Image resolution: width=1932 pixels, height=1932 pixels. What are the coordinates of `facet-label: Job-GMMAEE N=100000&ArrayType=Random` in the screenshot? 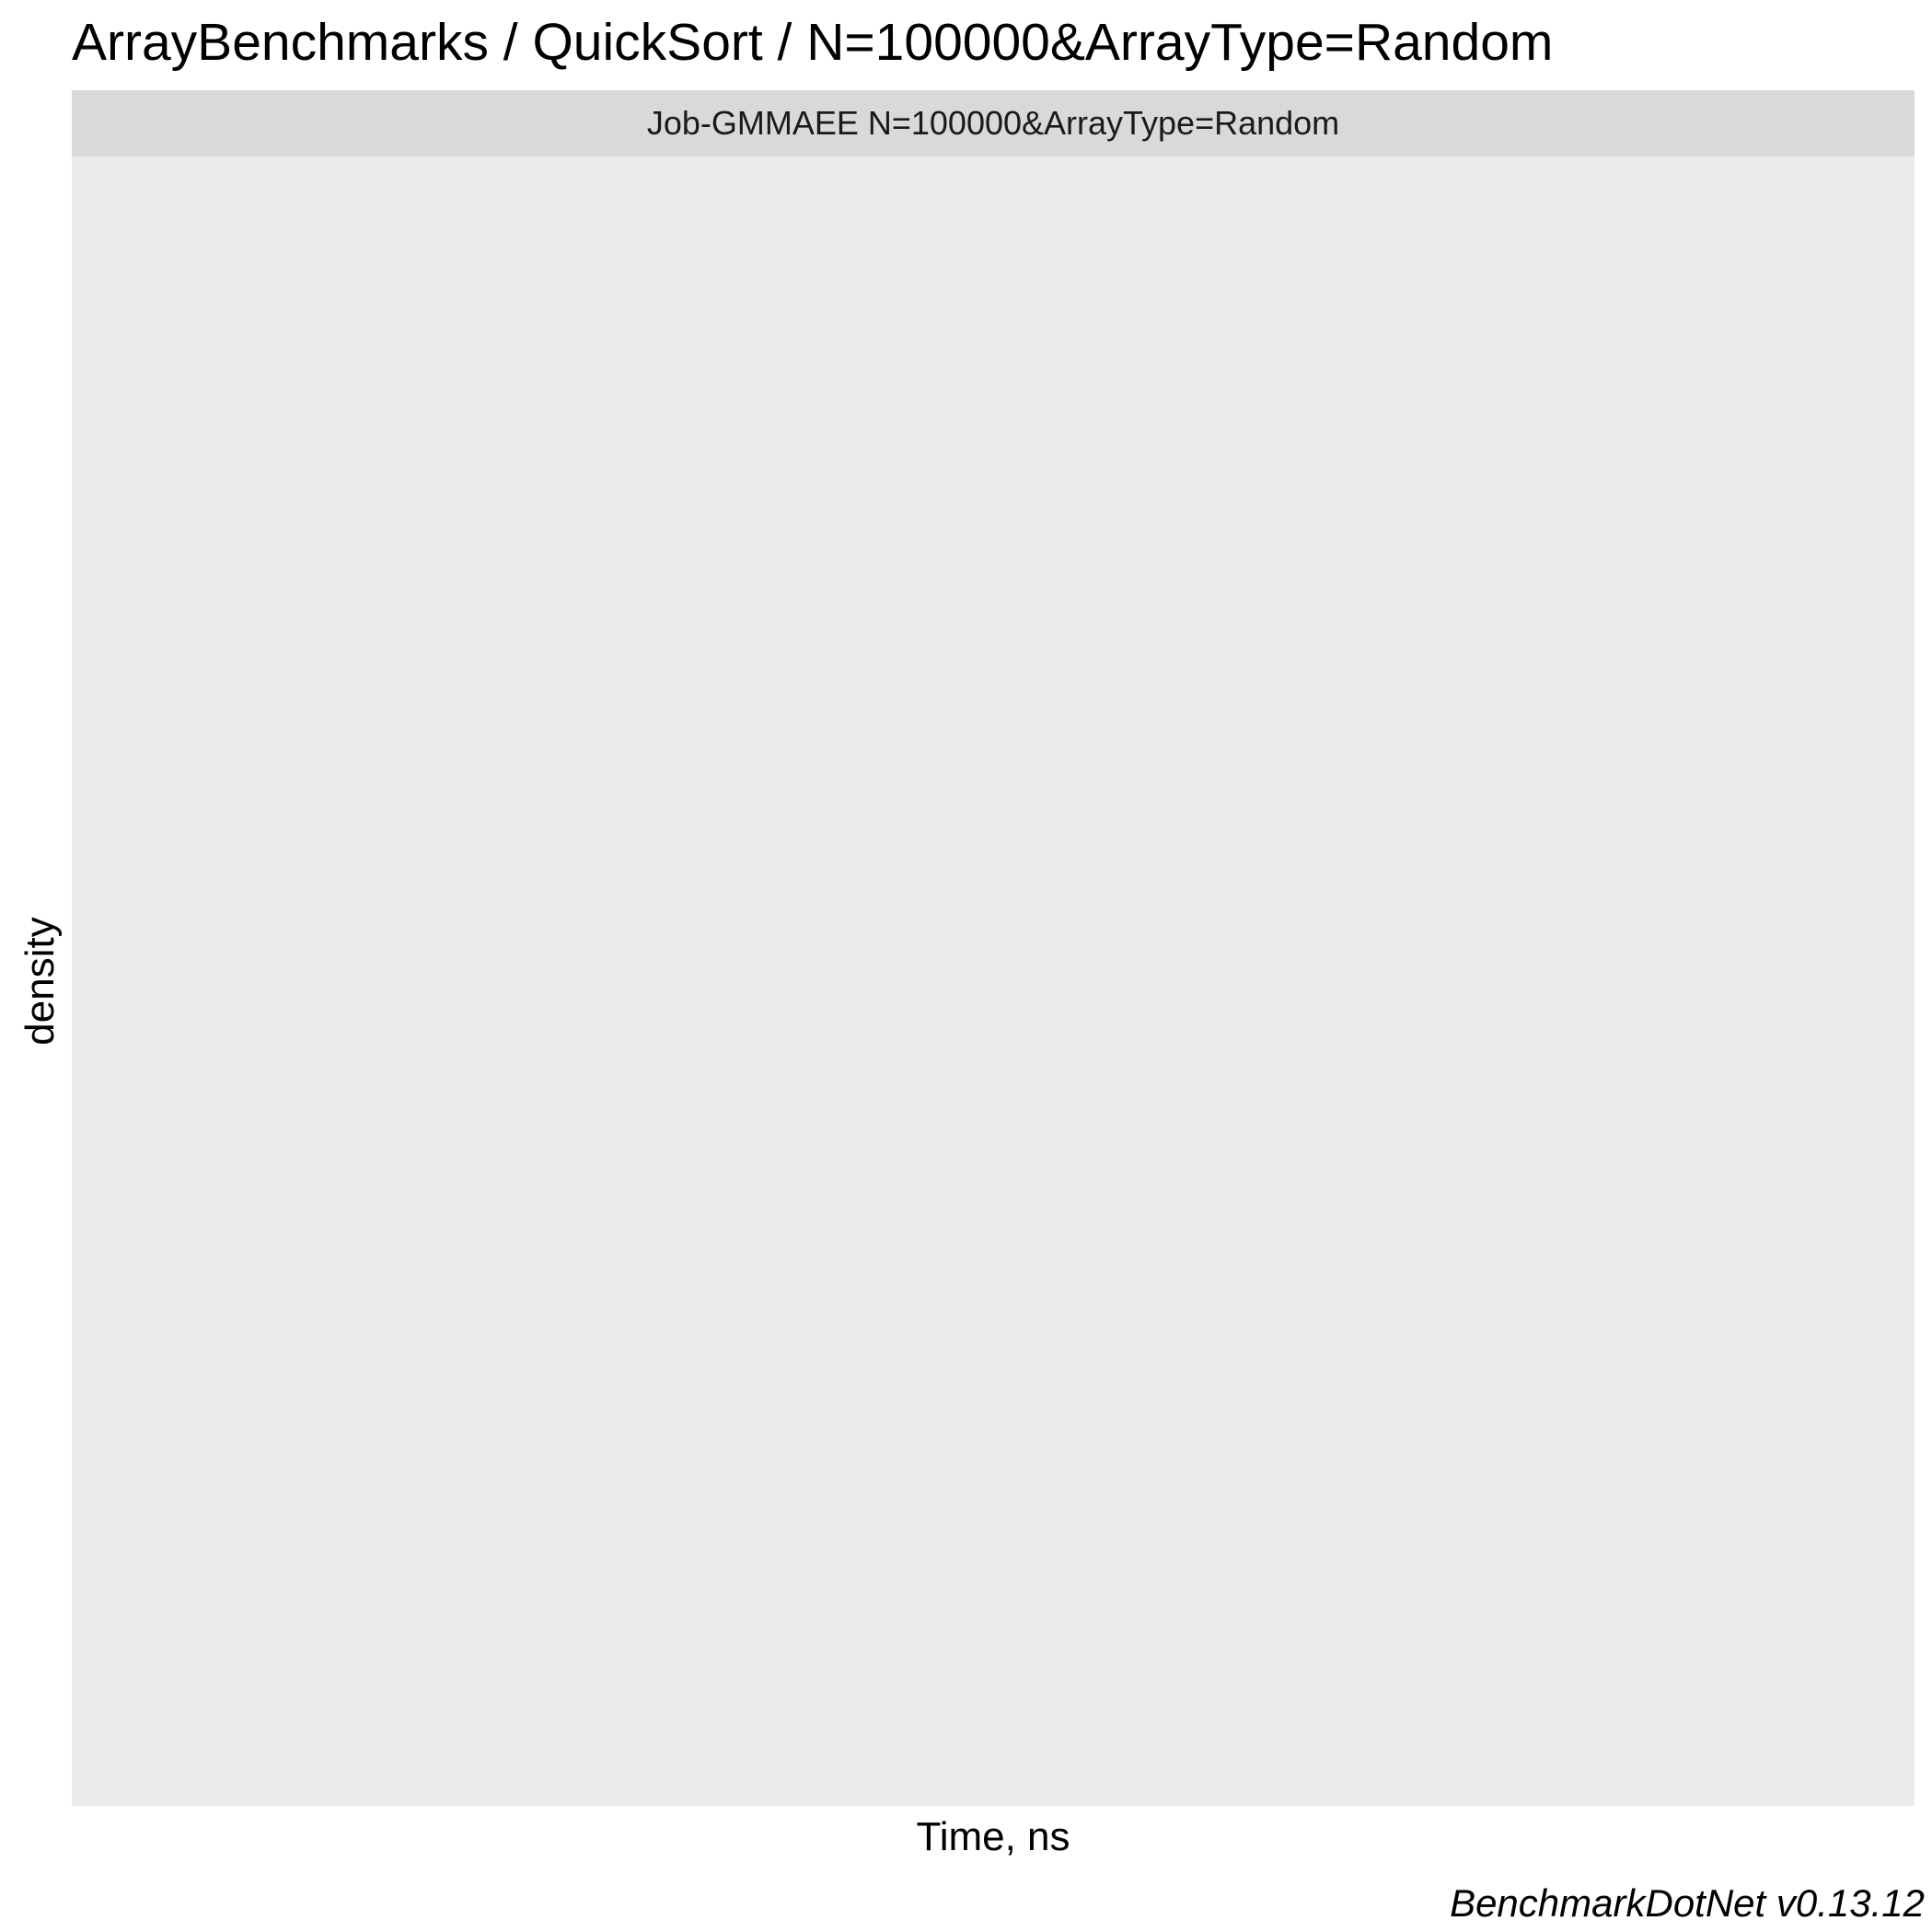 It's located at (993, 123).